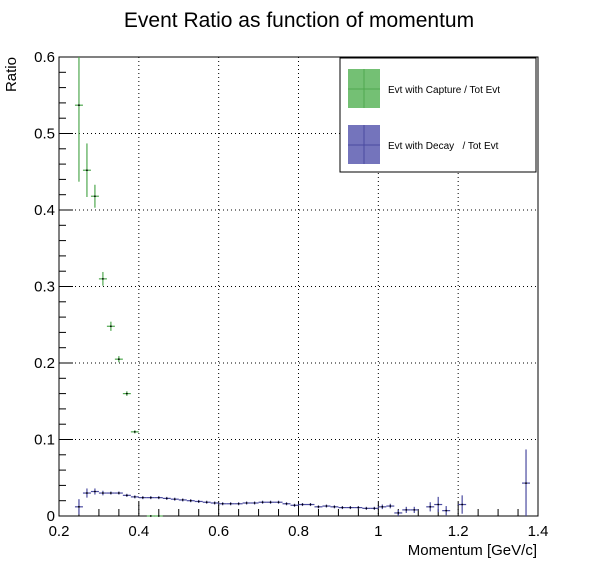 This screenshot has width=598, height=575. What do you see at coordinates (378, 531) in the screenshot?
I see `x-tick-label: 1` at bounding box center [378, 531].